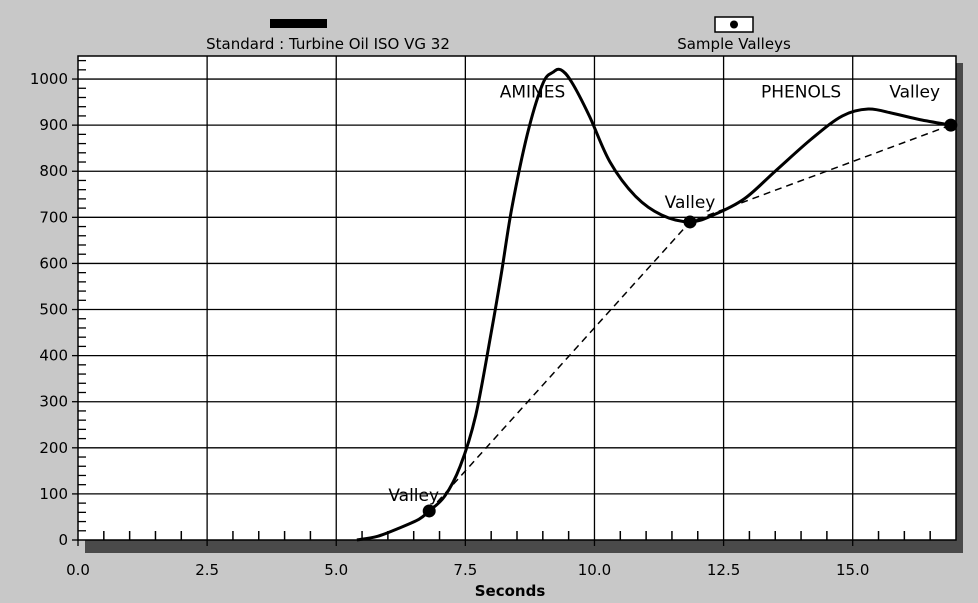 This screenshot has height=603, width=978. I want to click on x-tick-label-5: 12.5, so click(723, 570).